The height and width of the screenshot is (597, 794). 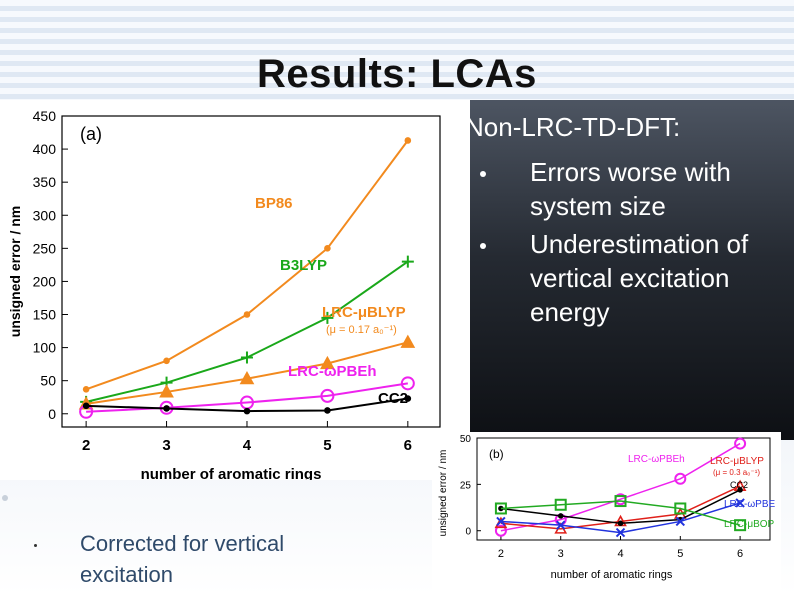 I want to click on plot-frame, so click(x=623, y=489).